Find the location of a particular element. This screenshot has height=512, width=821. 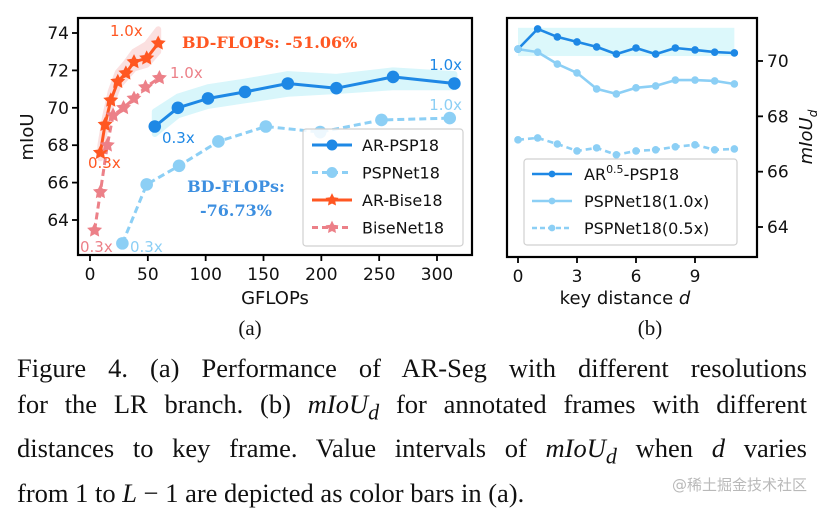

legend-b-label-1: PSPNet18(1.0x) is located at coordinates (646, 201).